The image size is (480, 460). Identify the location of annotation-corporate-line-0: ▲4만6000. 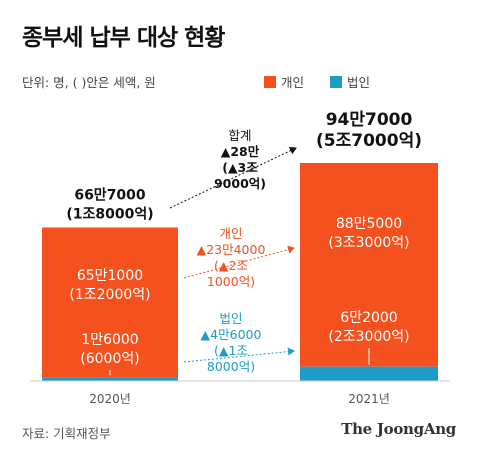
(231, 334).